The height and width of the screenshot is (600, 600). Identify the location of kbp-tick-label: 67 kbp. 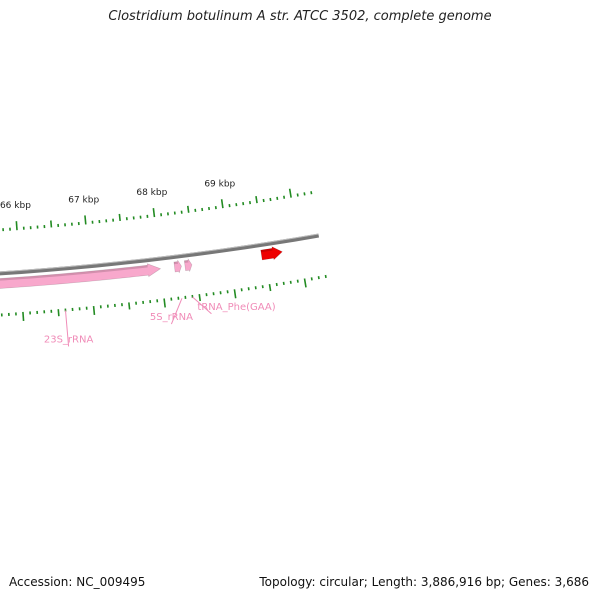
(83, 200).